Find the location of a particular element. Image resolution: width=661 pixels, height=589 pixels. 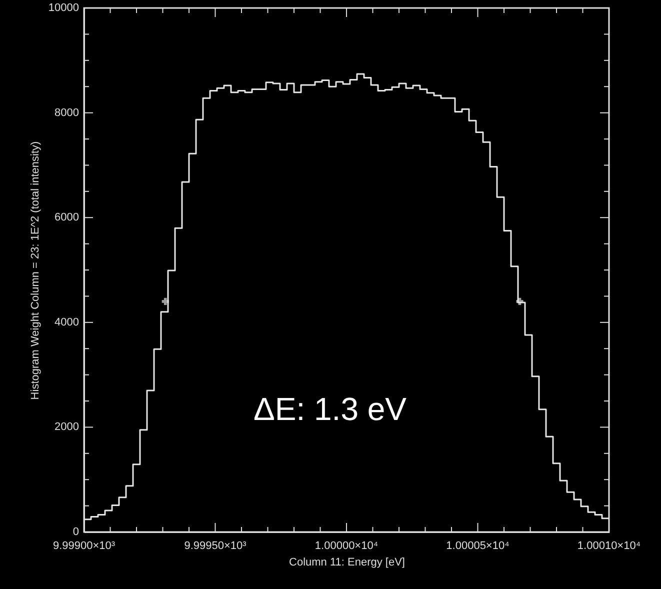

x-tick-label: 9.99950×10³ is located at coordinates (215, 546).